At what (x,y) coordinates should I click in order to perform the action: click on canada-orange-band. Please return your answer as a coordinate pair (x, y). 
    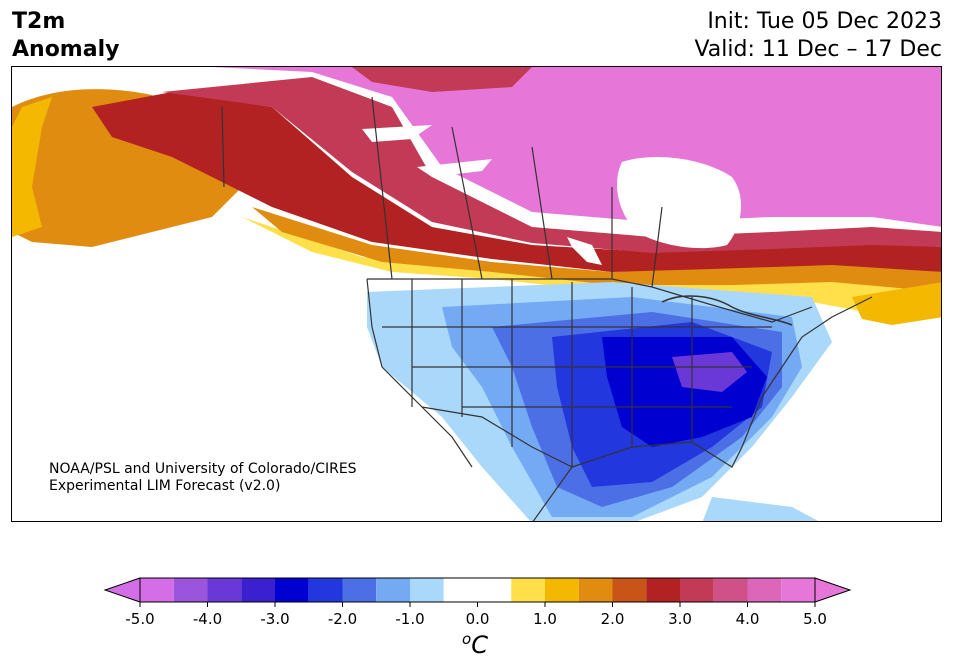
    Looking at the image, I should click on (596, 249).